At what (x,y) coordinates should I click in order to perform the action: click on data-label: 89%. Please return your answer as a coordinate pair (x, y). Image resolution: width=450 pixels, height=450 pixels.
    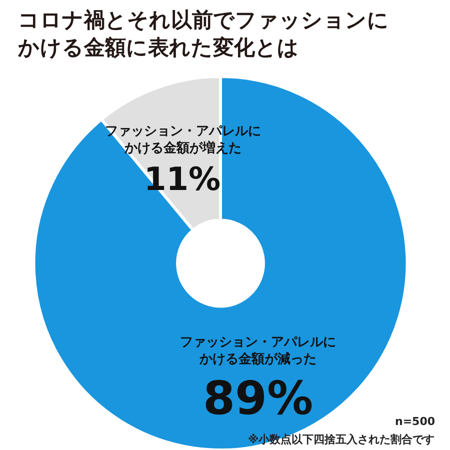
    Looking at the image, I should click on (258, 398).